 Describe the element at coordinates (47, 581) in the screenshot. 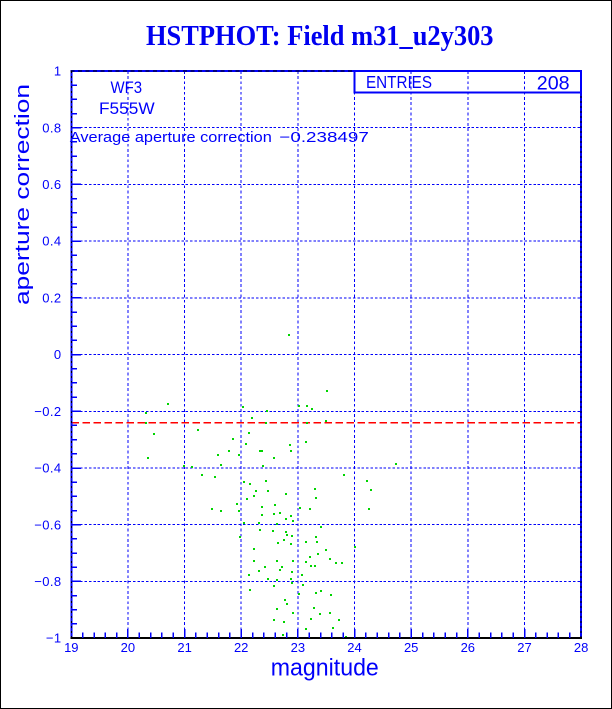

I see `svg-text: −0.8` at that location.